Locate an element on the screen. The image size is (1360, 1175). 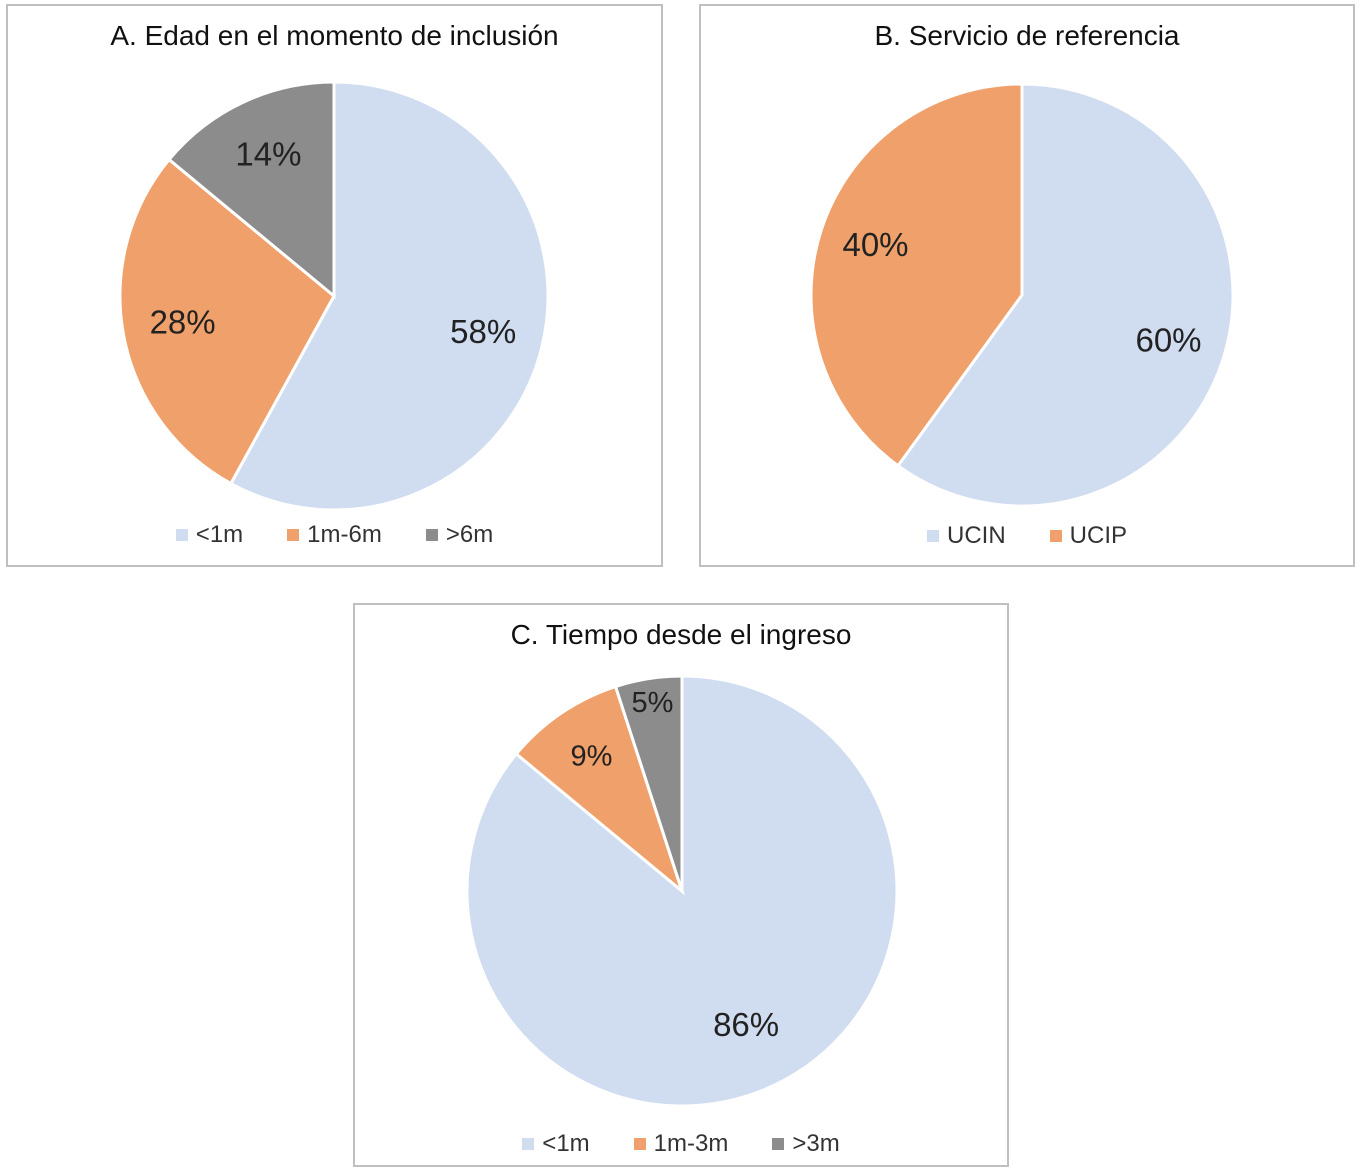
slice-value-label-0-2: 14% is located at coordinates (268, 153).